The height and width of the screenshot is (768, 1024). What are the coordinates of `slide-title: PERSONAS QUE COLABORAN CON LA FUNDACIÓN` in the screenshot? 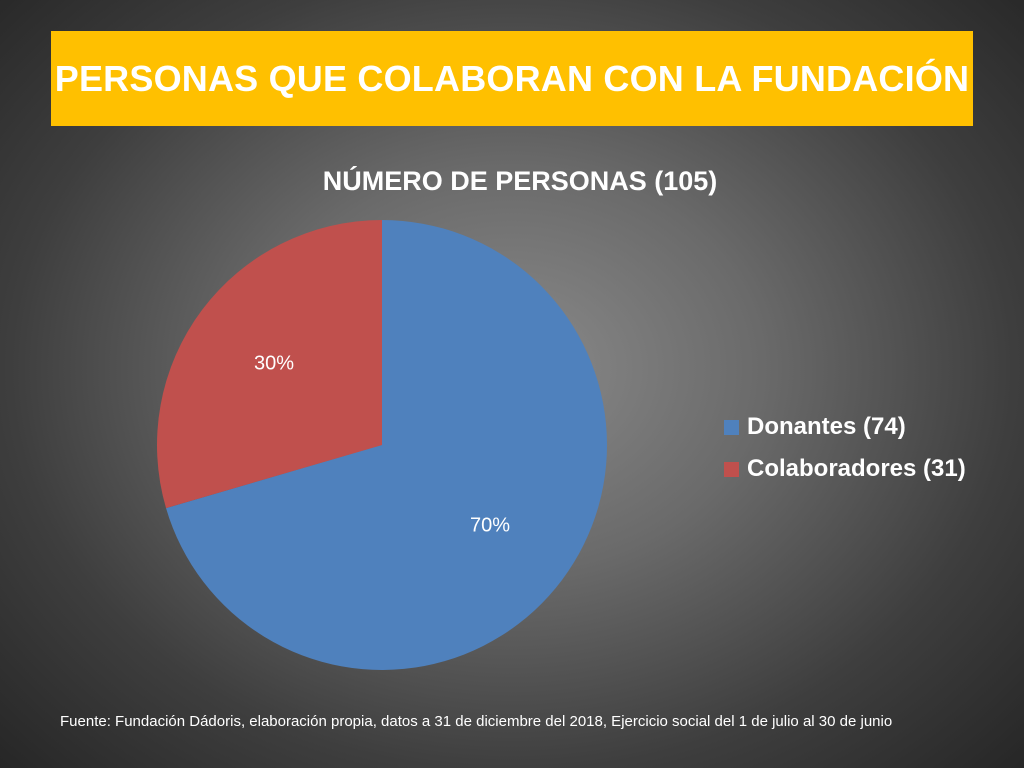 It's located at (512, 78).